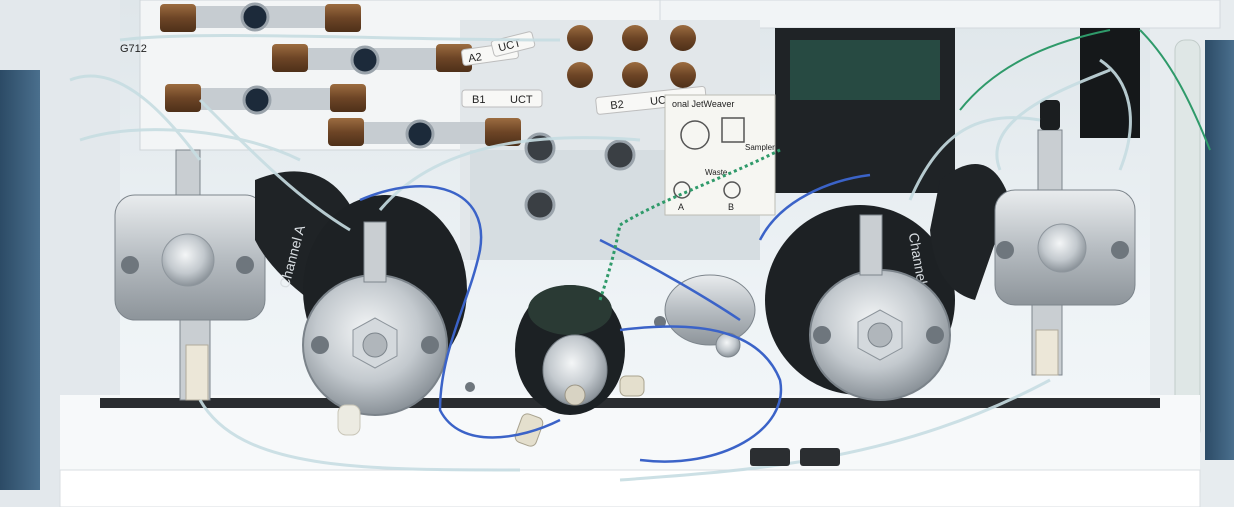 The height and width of the screenshot is (507, 1234). I want to click on jetweaver-label: onal JetWeaver Sampler Waste A B, so click(720, 155).